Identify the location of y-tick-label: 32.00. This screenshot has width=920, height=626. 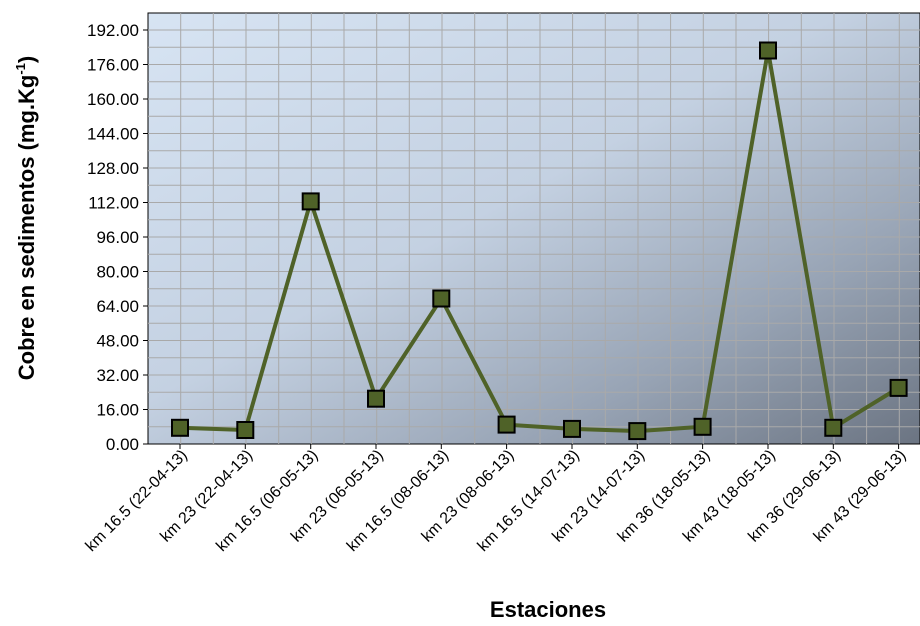
(117, 375).